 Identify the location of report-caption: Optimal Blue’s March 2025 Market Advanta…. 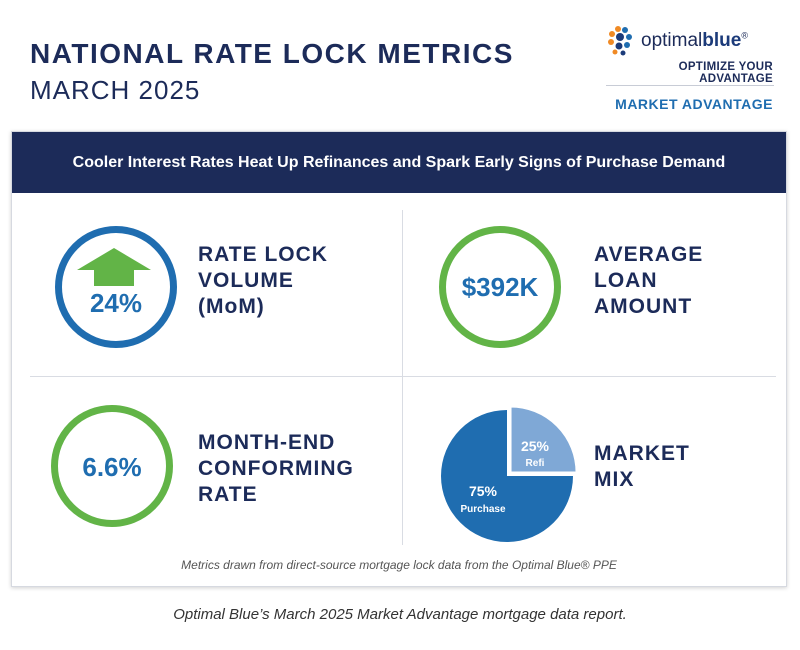
(400, 614).